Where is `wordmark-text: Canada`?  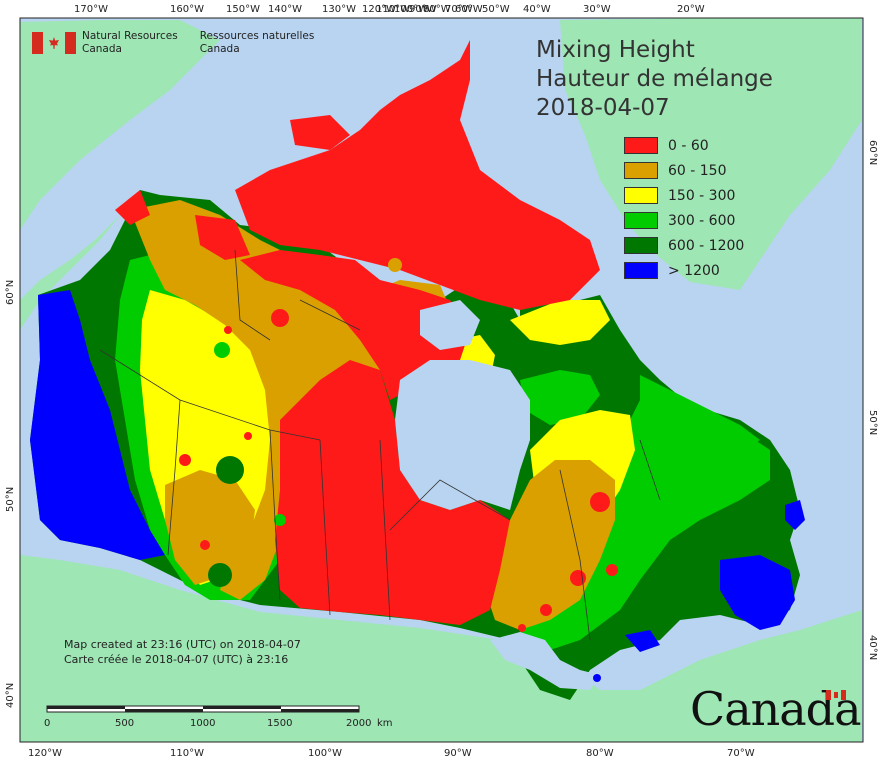
wordmark-text: Canada is located at coordinates (776, 709).